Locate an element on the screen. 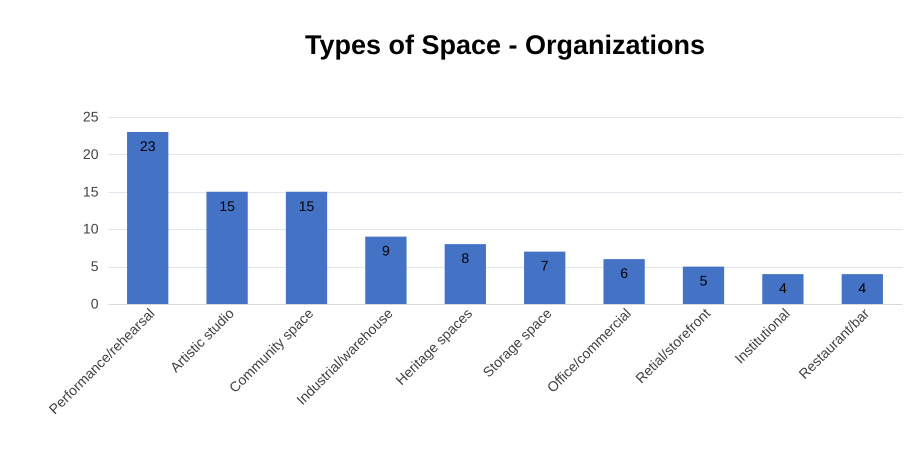 The height and width of the screenshot is (472, 924). data-label: 23 is located at coordinates (148, 146).